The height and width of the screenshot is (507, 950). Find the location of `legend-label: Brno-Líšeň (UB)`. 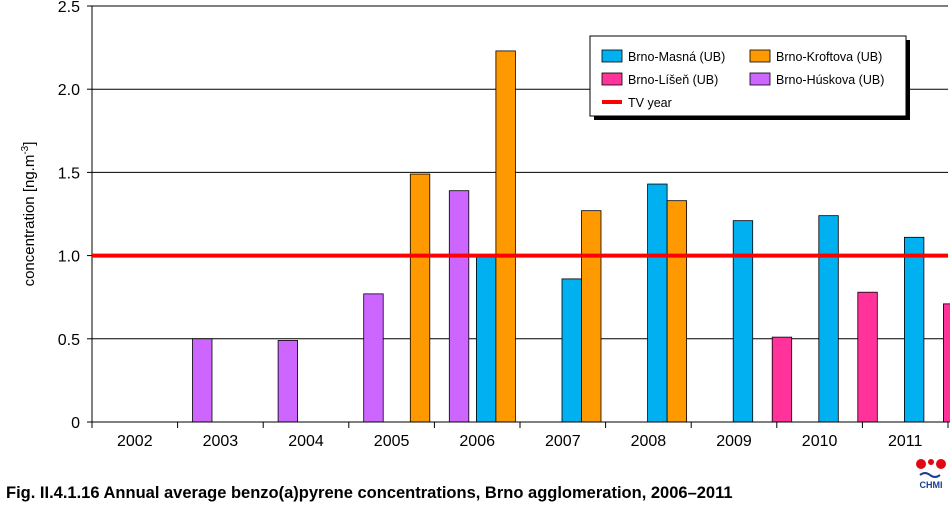

legend-label: Brno-Líšeň (UB) is located at coordinates (673, 80).